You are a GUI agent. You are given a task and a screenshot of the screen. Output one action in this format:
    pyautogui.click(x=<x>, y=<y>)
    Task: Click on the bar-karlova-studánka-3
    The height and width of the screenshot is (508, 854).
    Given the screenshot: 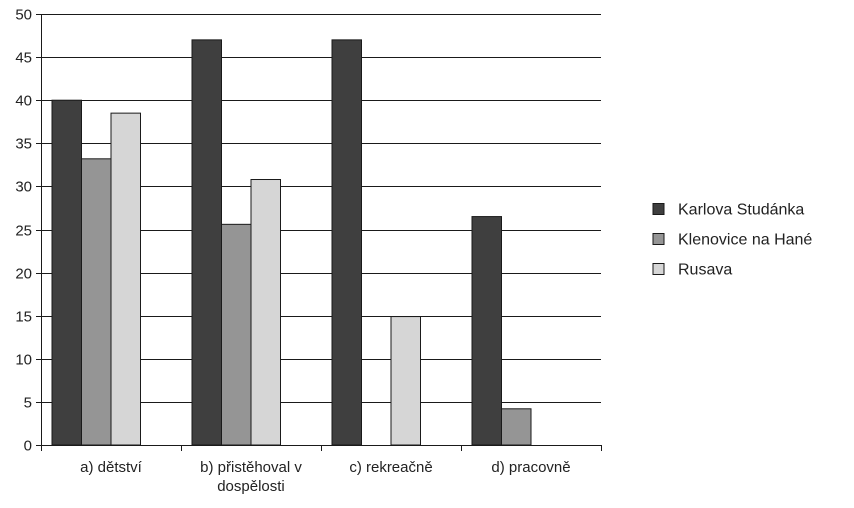 What is the action you would take?
    pyautogui.click(x=486, y=331)
    